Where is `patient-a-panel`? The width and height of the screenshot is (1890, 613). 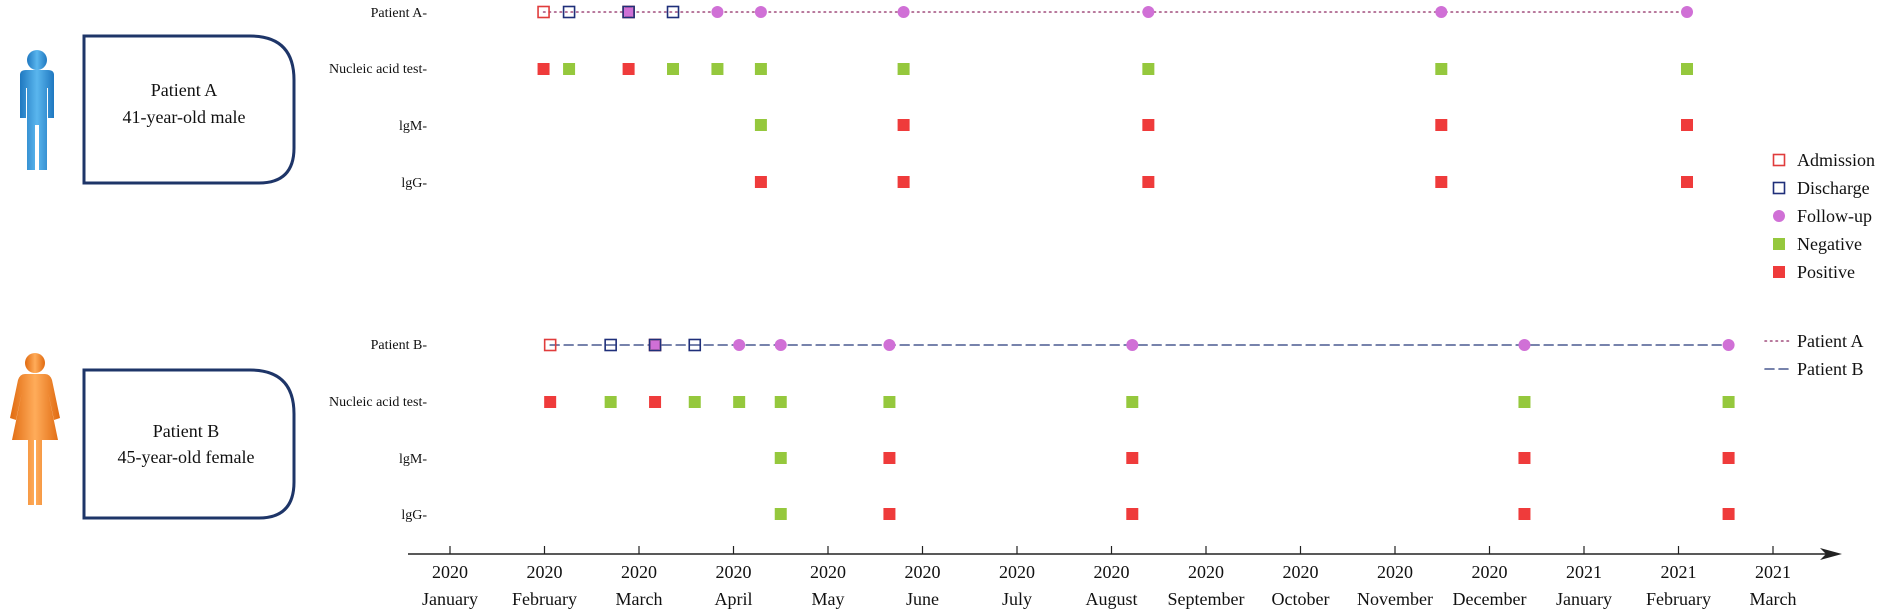 patient-a-panel is located at coordinates (189, 109).